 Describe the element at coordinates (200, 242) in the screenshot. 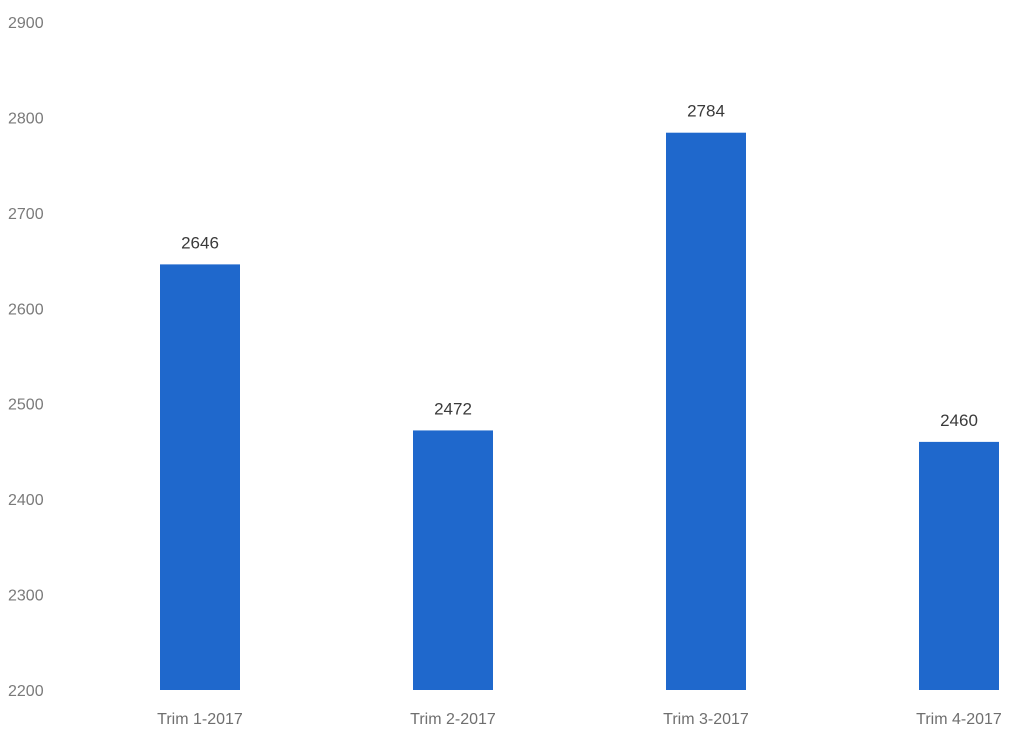

I see `data-label: 2646` at that location.